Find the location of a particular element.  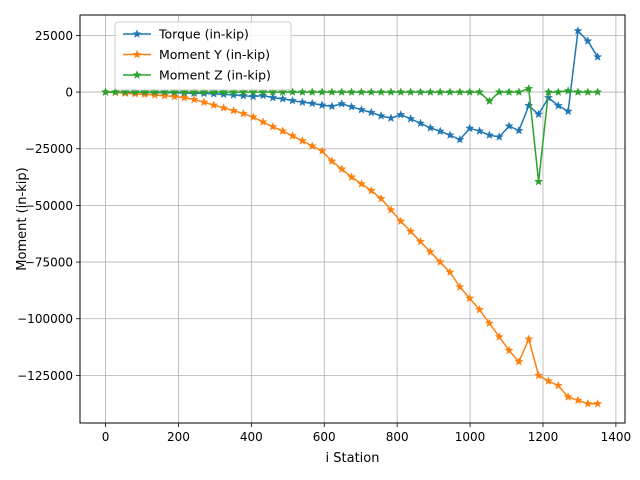

legend-item: Moment Y (in-kip) is located at coordinates (196, 54).